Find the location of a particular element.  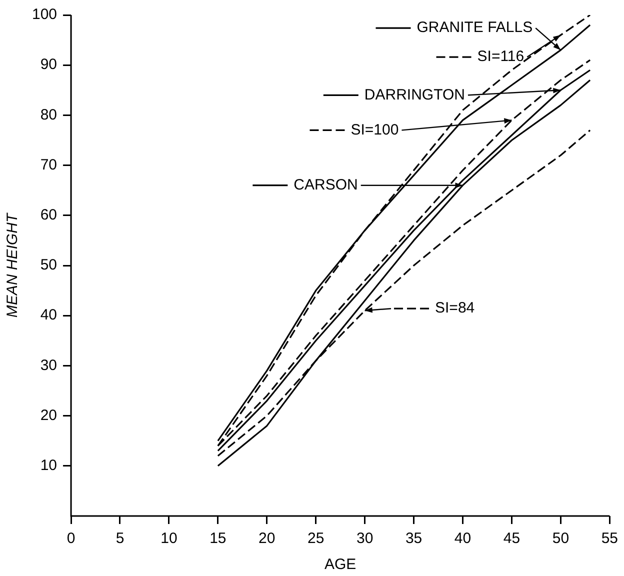

y-tick-label: 20 is located at coordinates (49, 415).